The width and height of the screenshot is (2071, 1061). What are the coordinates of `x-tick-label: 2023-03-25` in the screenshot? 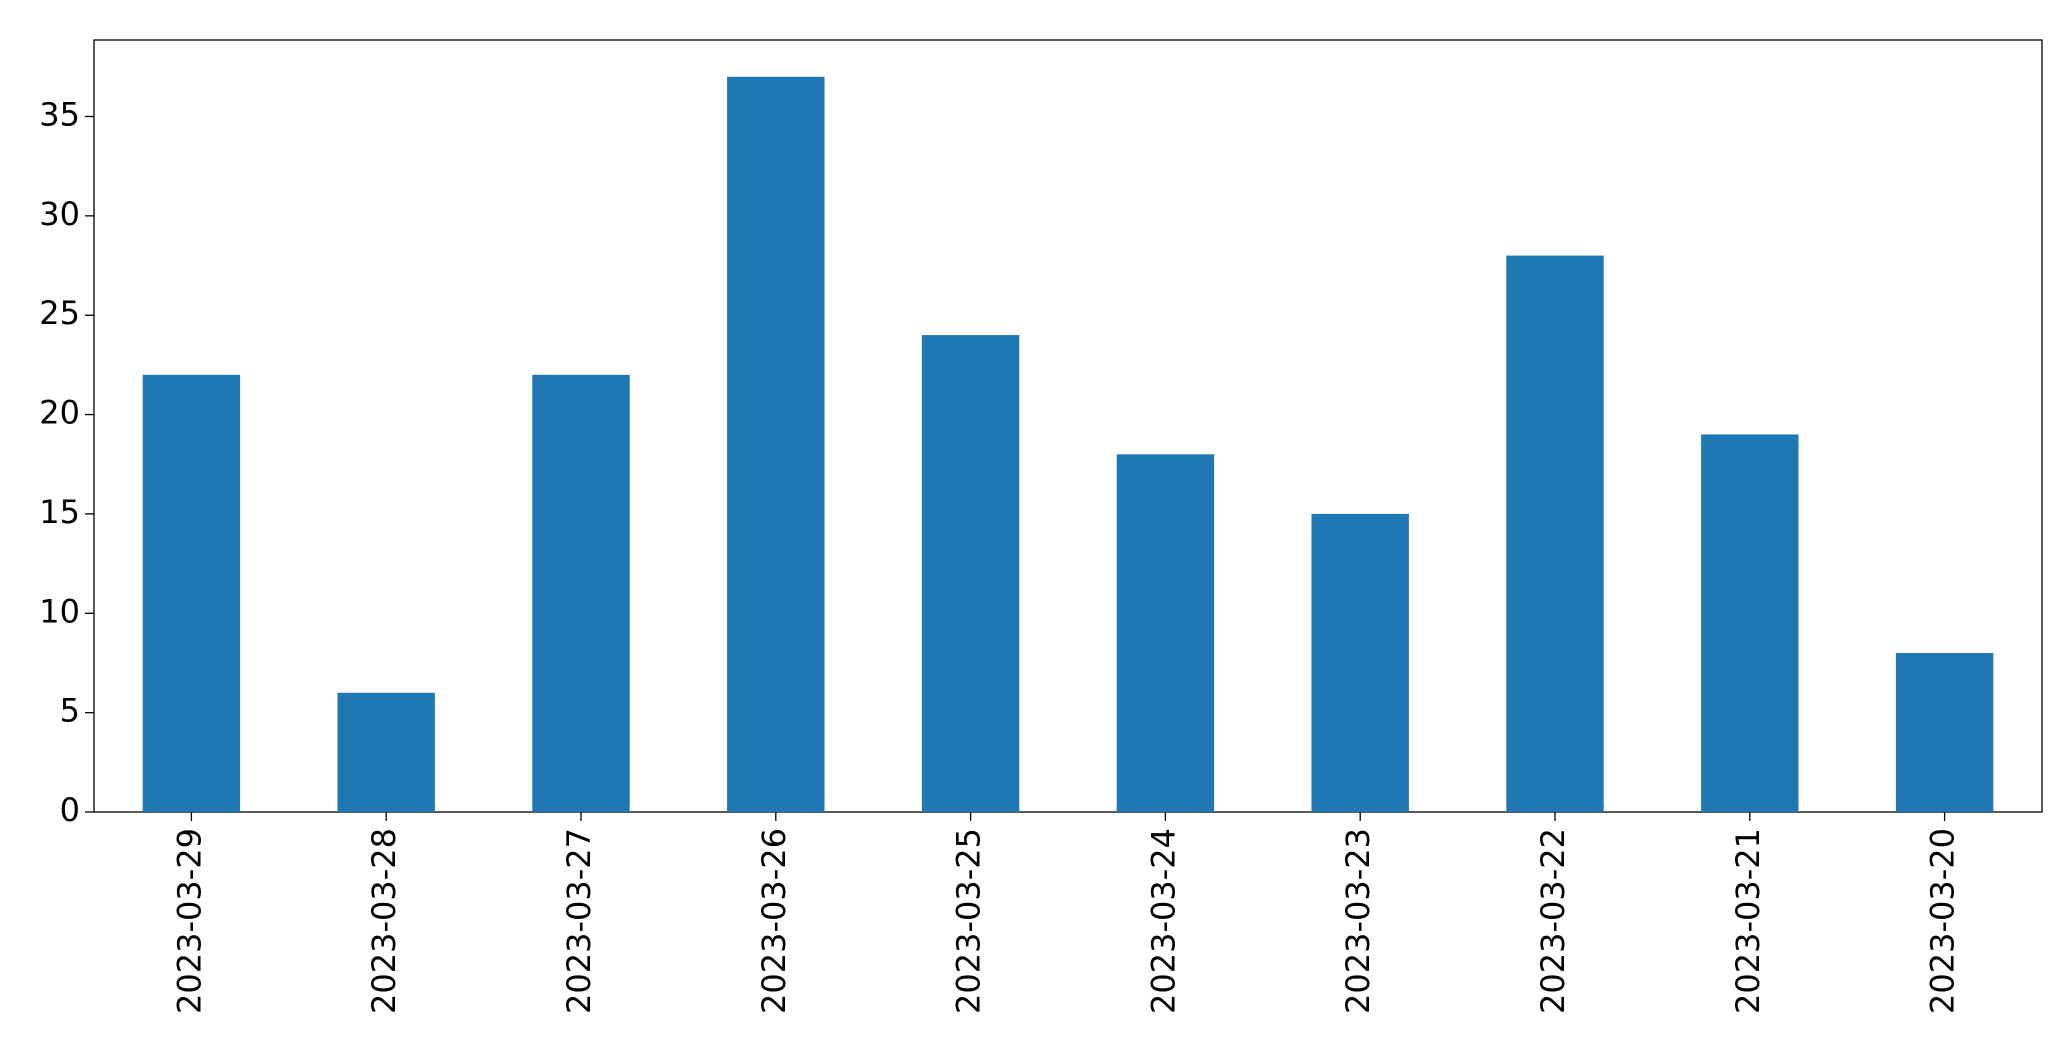 It's located at (969, 921).